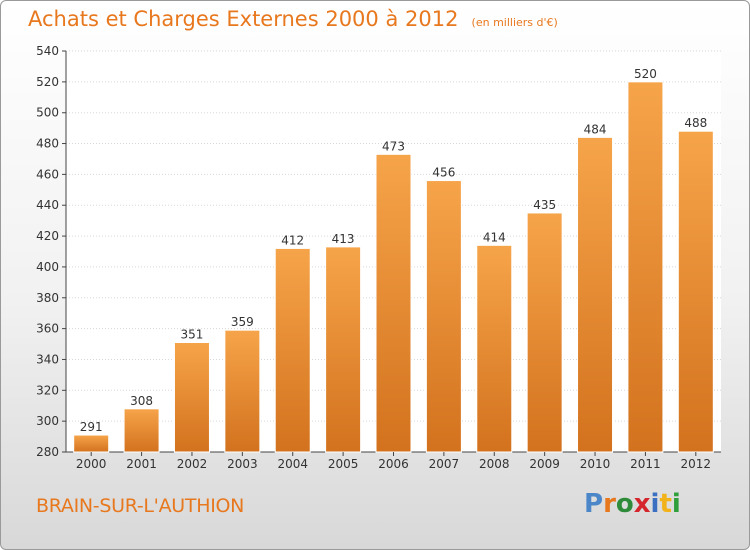 The image size is (750, 550). Describe the element at coordinates (47, 144) in the screenshot. I see `y-tick-label: 480` at that location.